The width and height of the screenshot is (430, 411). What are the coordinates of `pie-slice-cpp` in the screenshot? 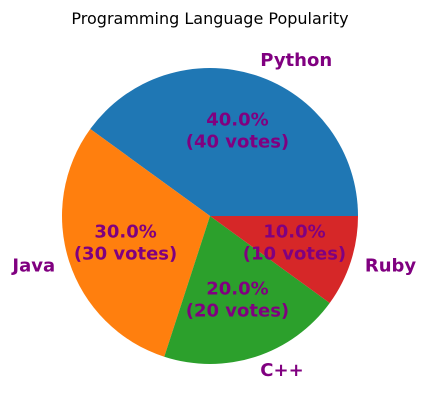 It's located at (247, 290).